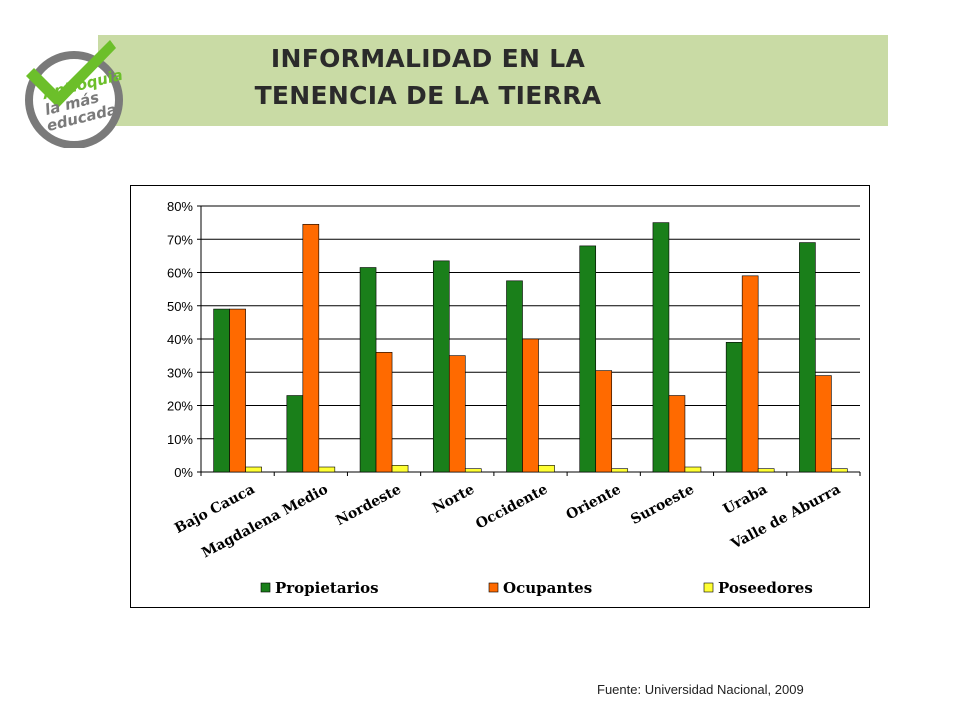 The image size is (960, 720). What do you see at coordinates (368, 505) in the screenshot?
I see `x-tick-label: Nordeste` at bounding box center [368, 505].